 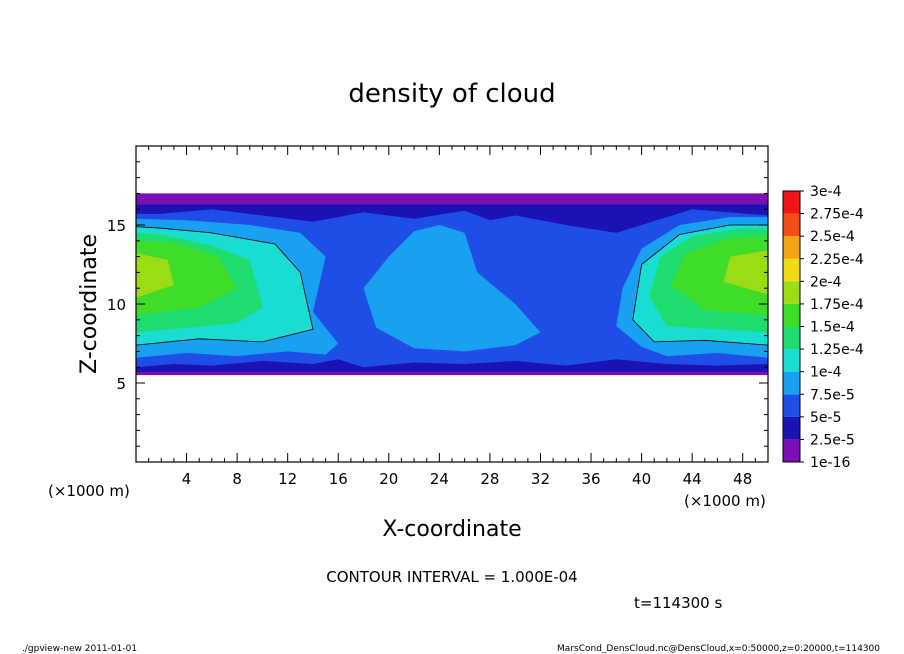 I want to click on x-unit-label-left: (×1000 m), so click(x=89, y=491).